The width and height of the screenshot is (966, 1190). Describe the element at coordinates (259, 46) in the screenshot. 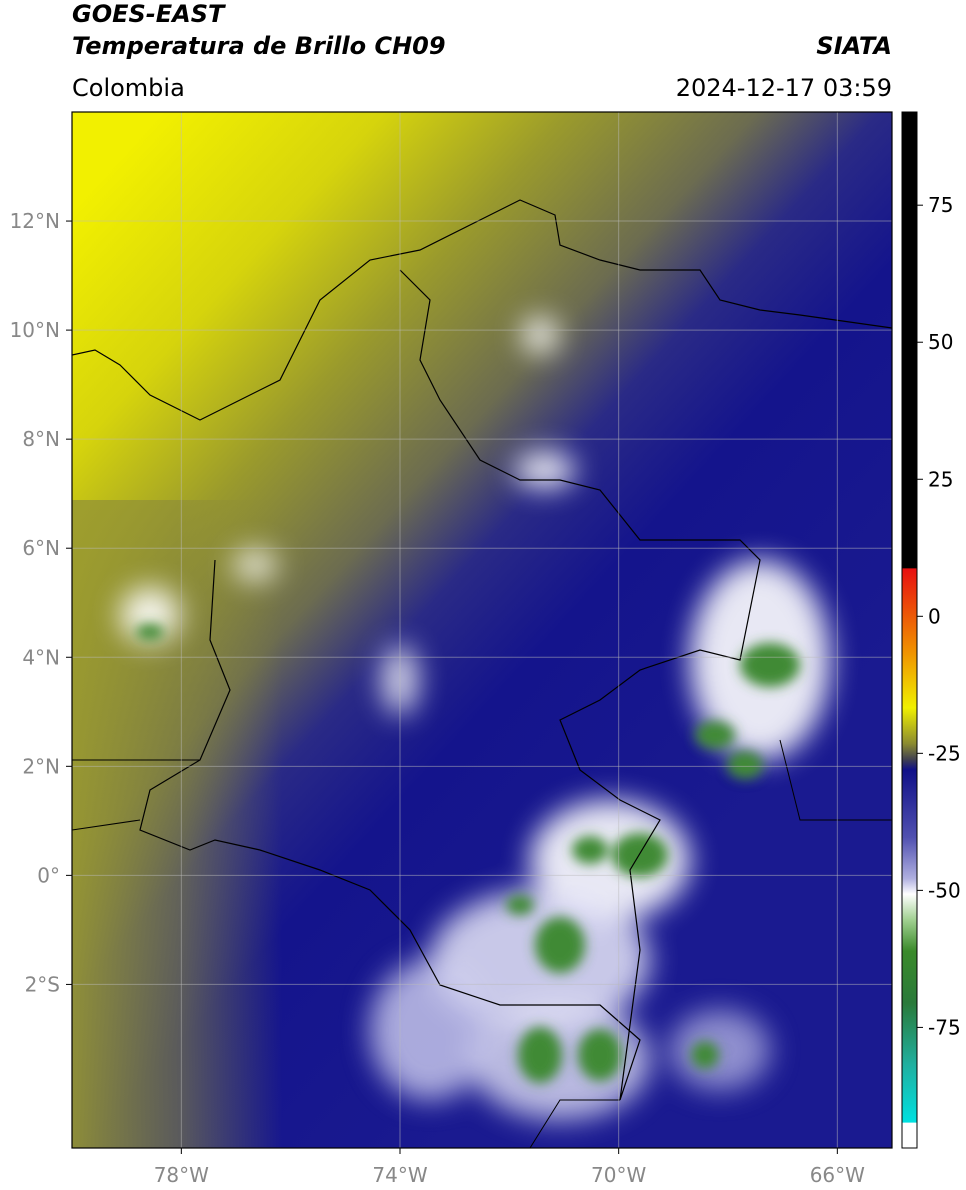

I see `subtitle: Temperatura de Brillo CH09` at that location.